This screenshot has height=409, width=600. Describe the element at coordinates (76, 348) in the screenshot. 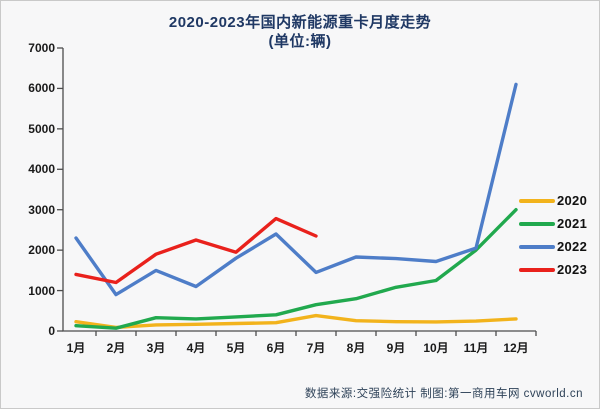

I see `x-tick-label: 1月` at that location.